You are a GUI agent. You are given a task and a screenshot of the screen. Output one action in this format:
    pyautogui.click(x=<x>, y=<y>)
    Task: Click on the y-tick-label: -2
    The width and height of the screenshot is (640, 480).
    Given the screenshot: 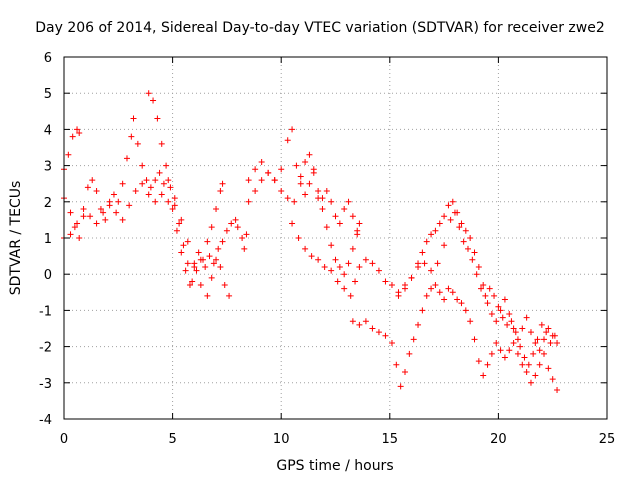 What is the action you would take?
    pyautogui.click(x=45, y=348)
    